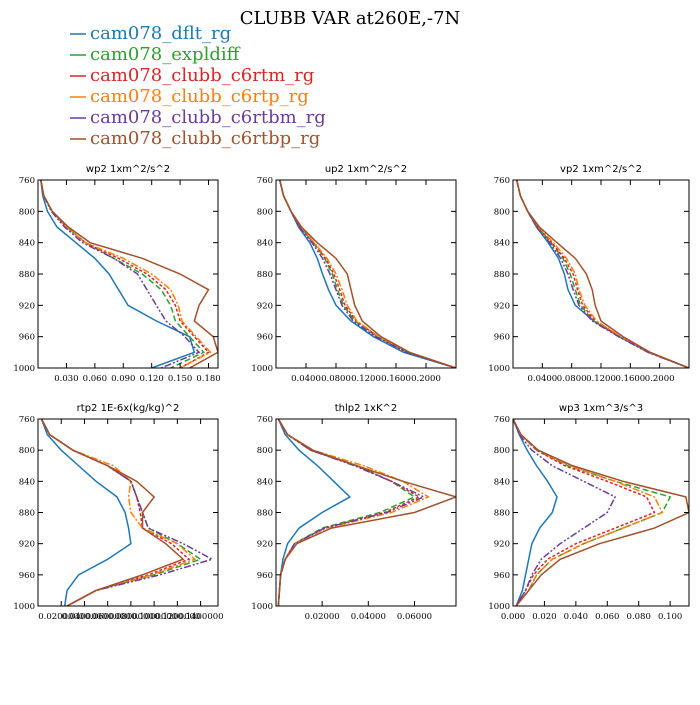  Describe the element at coordinates (513, 617) in the screenshot. I see `x-tick-label: 0.000` at that location.